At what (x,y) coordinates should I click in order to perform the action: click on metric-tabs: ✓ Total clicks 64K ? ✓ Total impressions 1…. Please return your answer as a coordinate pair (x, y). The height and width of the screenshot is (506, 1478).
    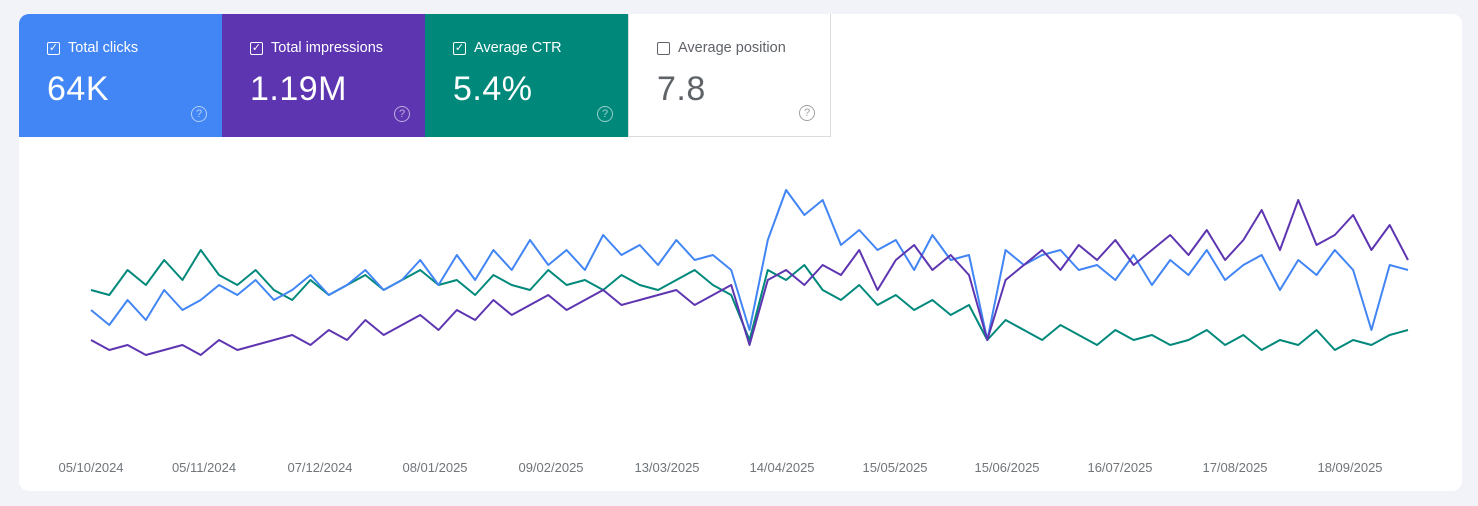
    Looking at the image, I should click on (425, 75).